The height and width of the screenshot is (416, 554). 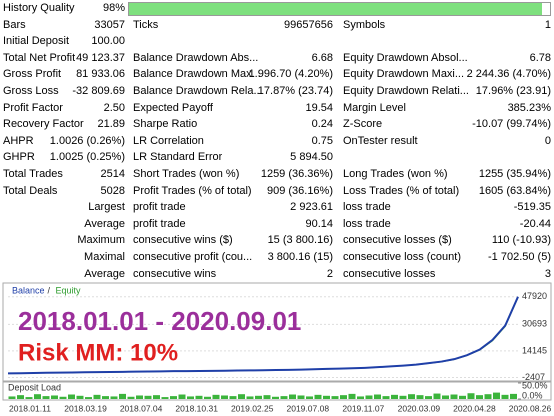 What do you see at coordinates (300, 257) in the screenshot?
I see `cell-value: 3 800.16 (15)` at bounding box center [300, 257].